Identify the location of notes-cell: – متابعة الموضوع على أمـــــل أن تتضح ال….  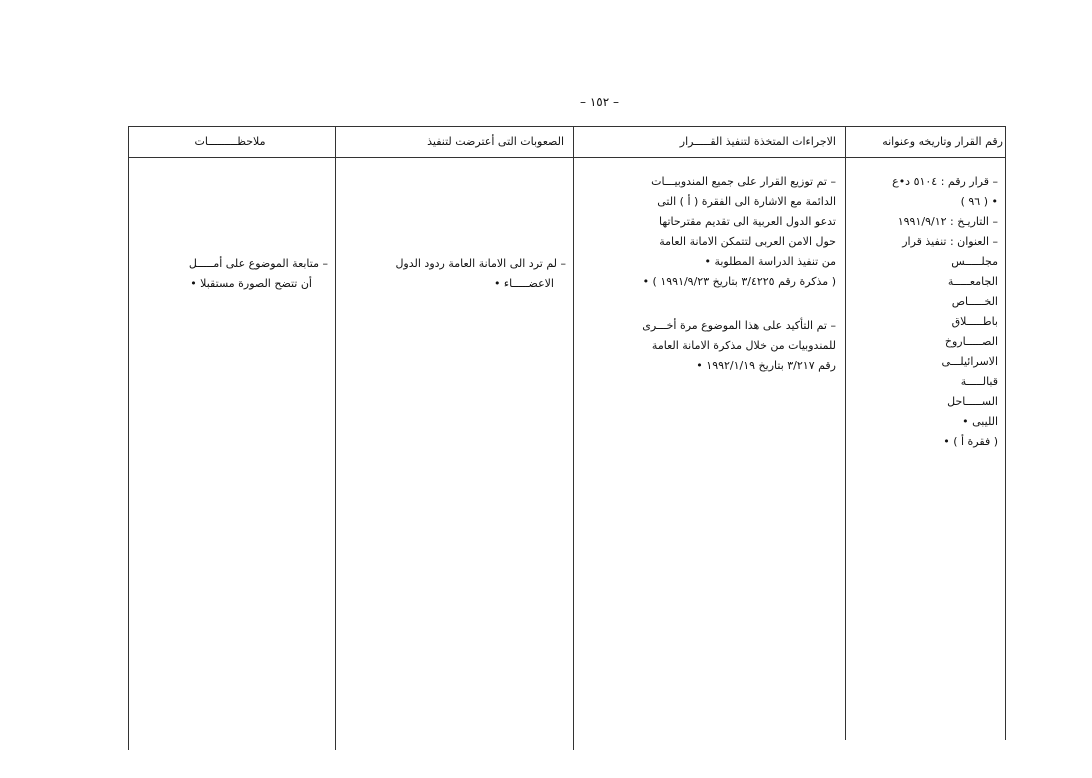
(230, 274).